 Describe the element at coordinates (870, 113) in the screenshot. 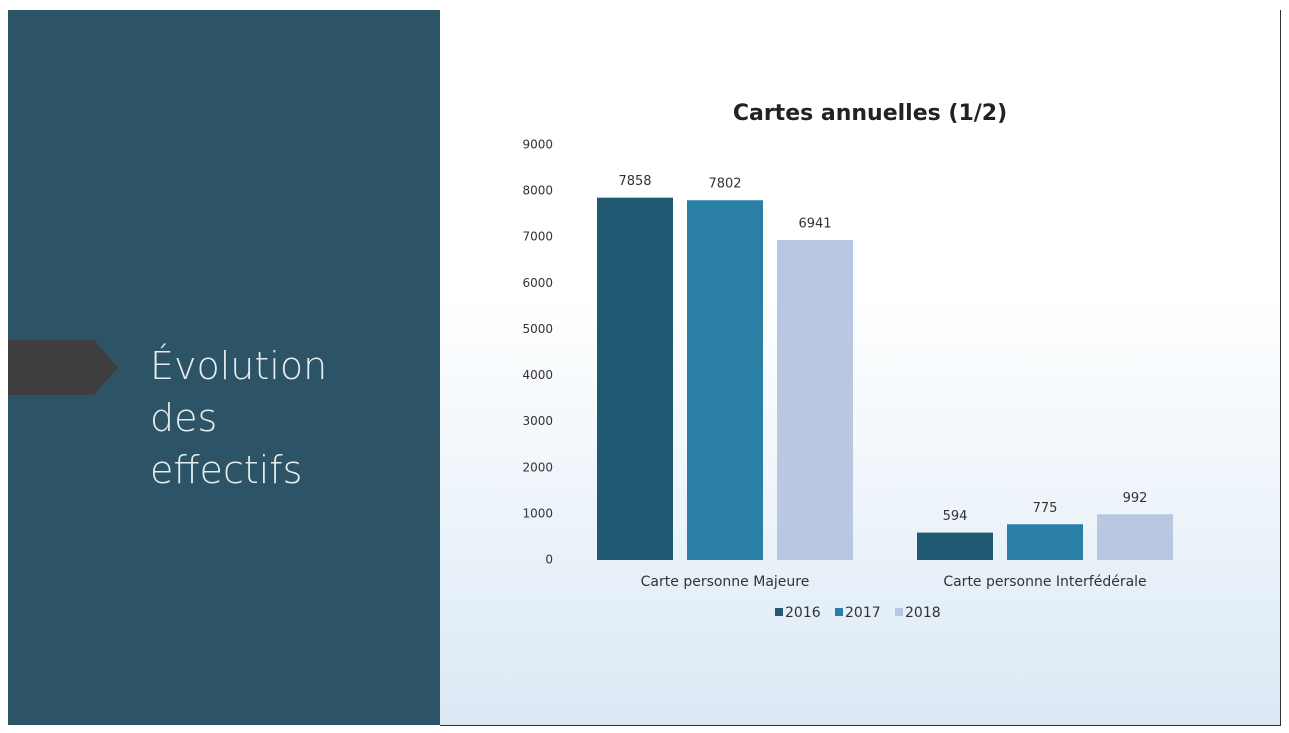

I see `chart-title: Cartes annuelles (1/2)` at that location.